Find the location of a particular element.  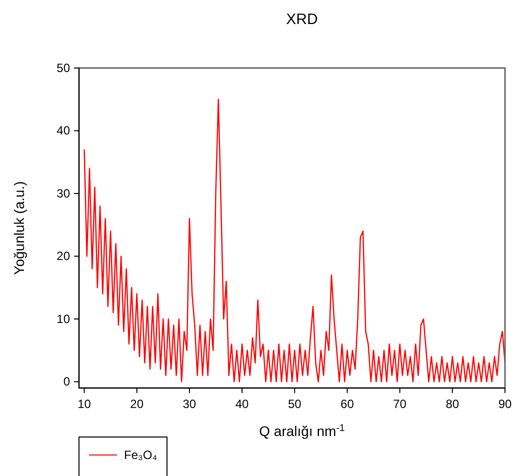

chart-title: XRD is located at coordinates (302, 19).